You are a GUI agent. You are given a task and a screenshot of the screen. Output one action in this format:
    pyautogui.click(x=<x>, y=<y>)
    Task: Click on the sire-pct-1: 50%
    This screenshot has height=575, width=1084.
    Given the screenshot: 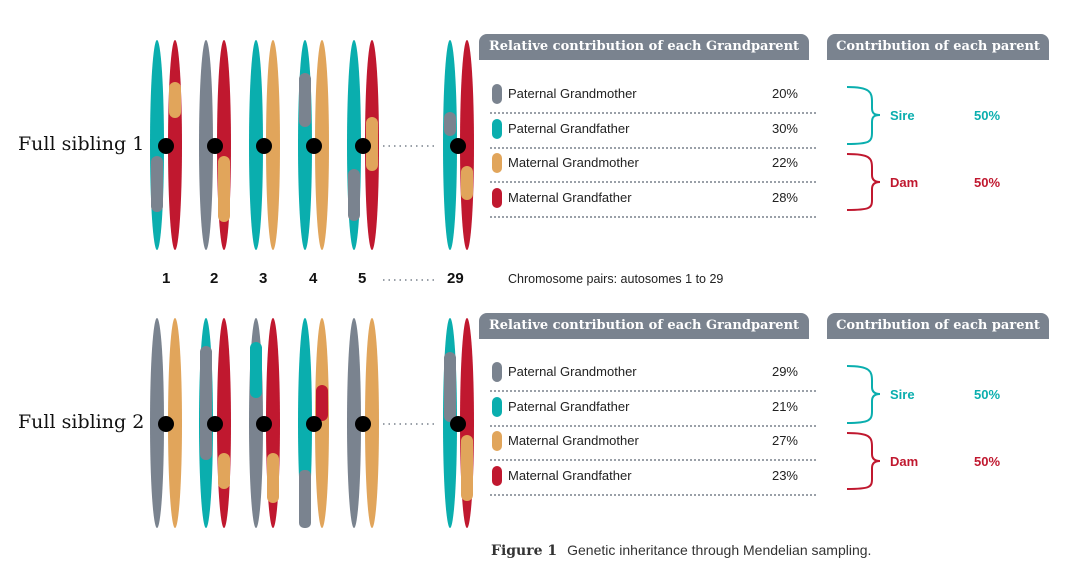 What is the action you would take?
    pyautogui.click(x=987, y=115)
    